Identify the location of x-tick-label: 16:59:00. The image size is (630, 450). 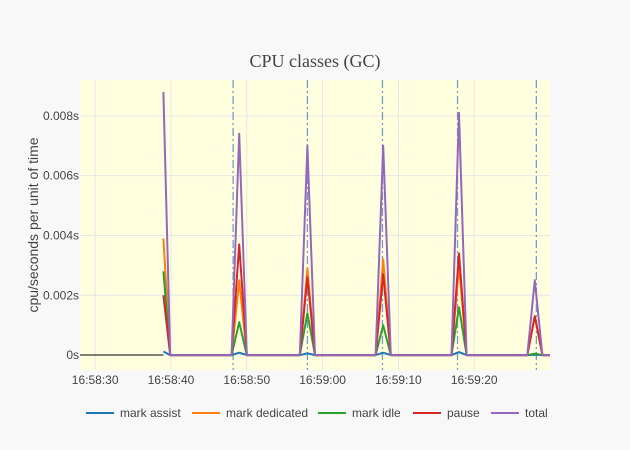
(322, 380).